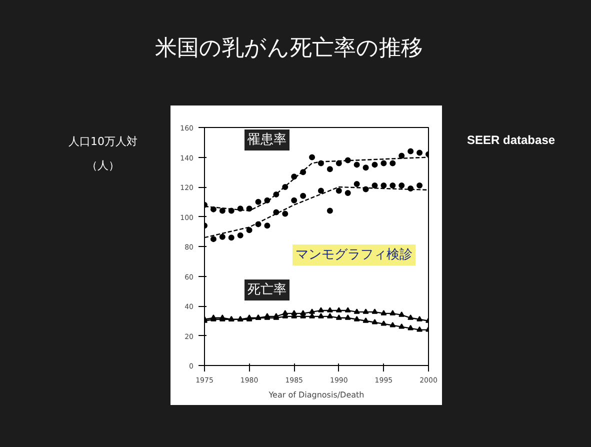  Describe the element at coordinates (289, 49) in the screenshot. I see `chart-title: 米国の乳がん死亡率の推移` at that location.